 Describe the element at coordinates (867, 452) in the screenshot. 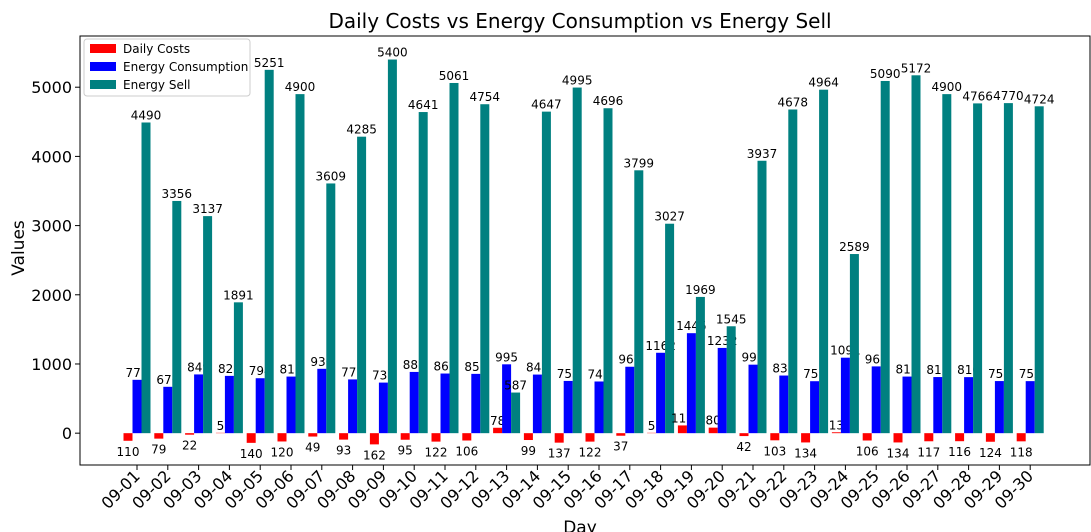

I see `data-label: 106` at that location.